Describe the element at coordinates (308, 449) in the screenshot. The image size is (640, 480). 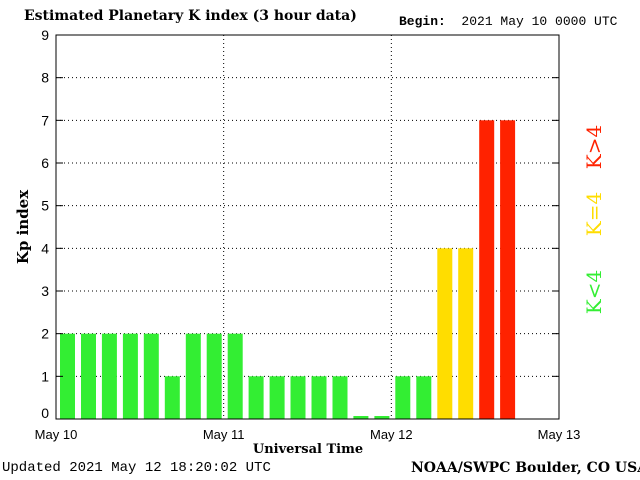
I see `x-axis-label: Universal Time` at that location.